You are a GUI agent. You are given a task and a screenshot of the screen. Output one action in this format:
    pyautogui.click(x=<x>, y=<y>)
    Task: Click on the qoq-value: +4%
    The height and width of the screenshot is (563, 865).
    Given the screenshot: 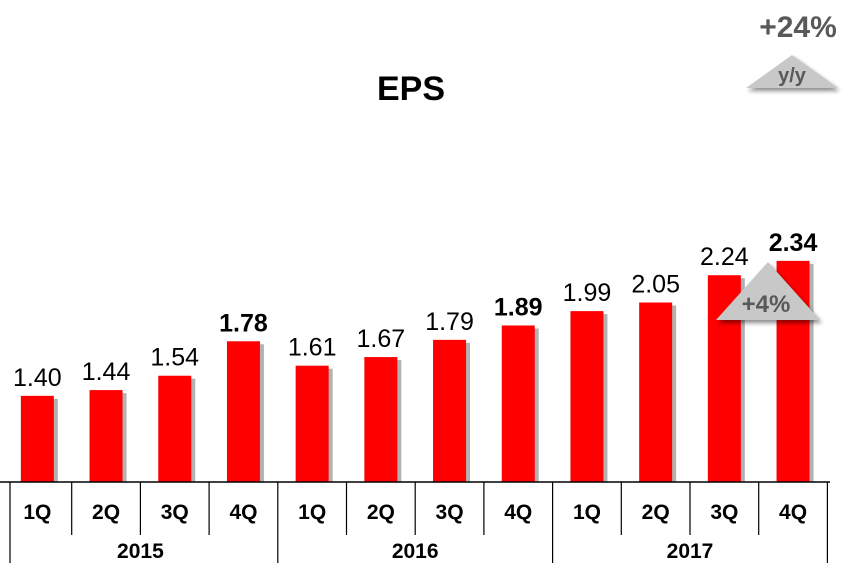 What is the action you would take?
    pyautogui.click(x=766, y=304)
    